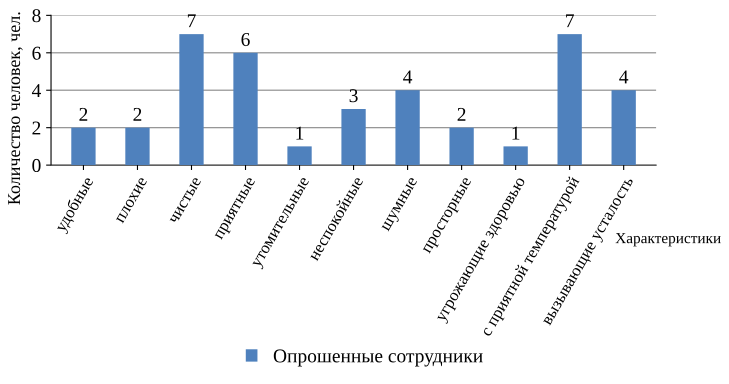  What do you see at coordinates (354, 95) in the screenshot?
I see `data-label: 3` at bounding box center [354, 95].